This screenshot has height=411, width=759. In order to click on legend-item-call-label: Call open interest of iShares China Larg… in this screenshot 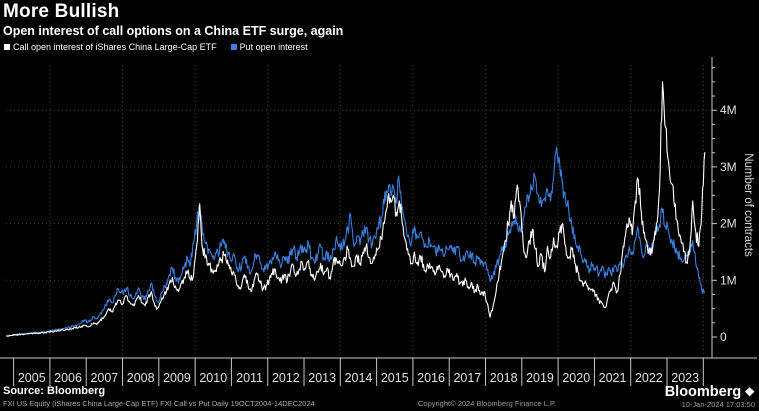, I will do `click(115, 47)`.